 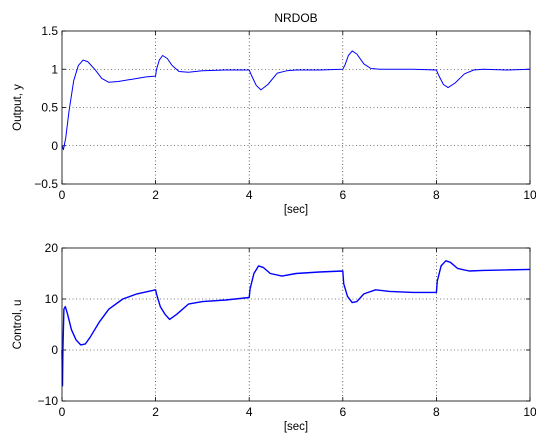 I want to click on top-xtick-label-0: 0, so click(x=62, y=195).